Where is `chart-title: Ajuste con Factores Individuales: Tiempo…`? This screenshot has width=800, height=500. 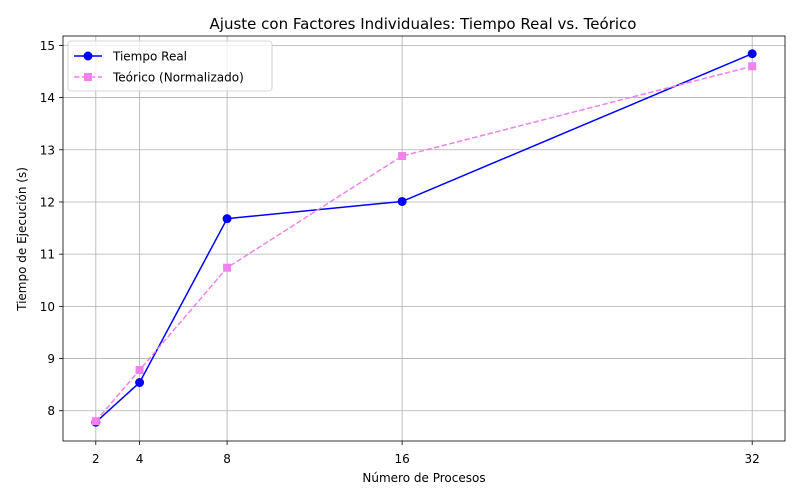 chart-title: Ajuste con Factores Individuales: Tiempo… is located at coordinates (423, 24).